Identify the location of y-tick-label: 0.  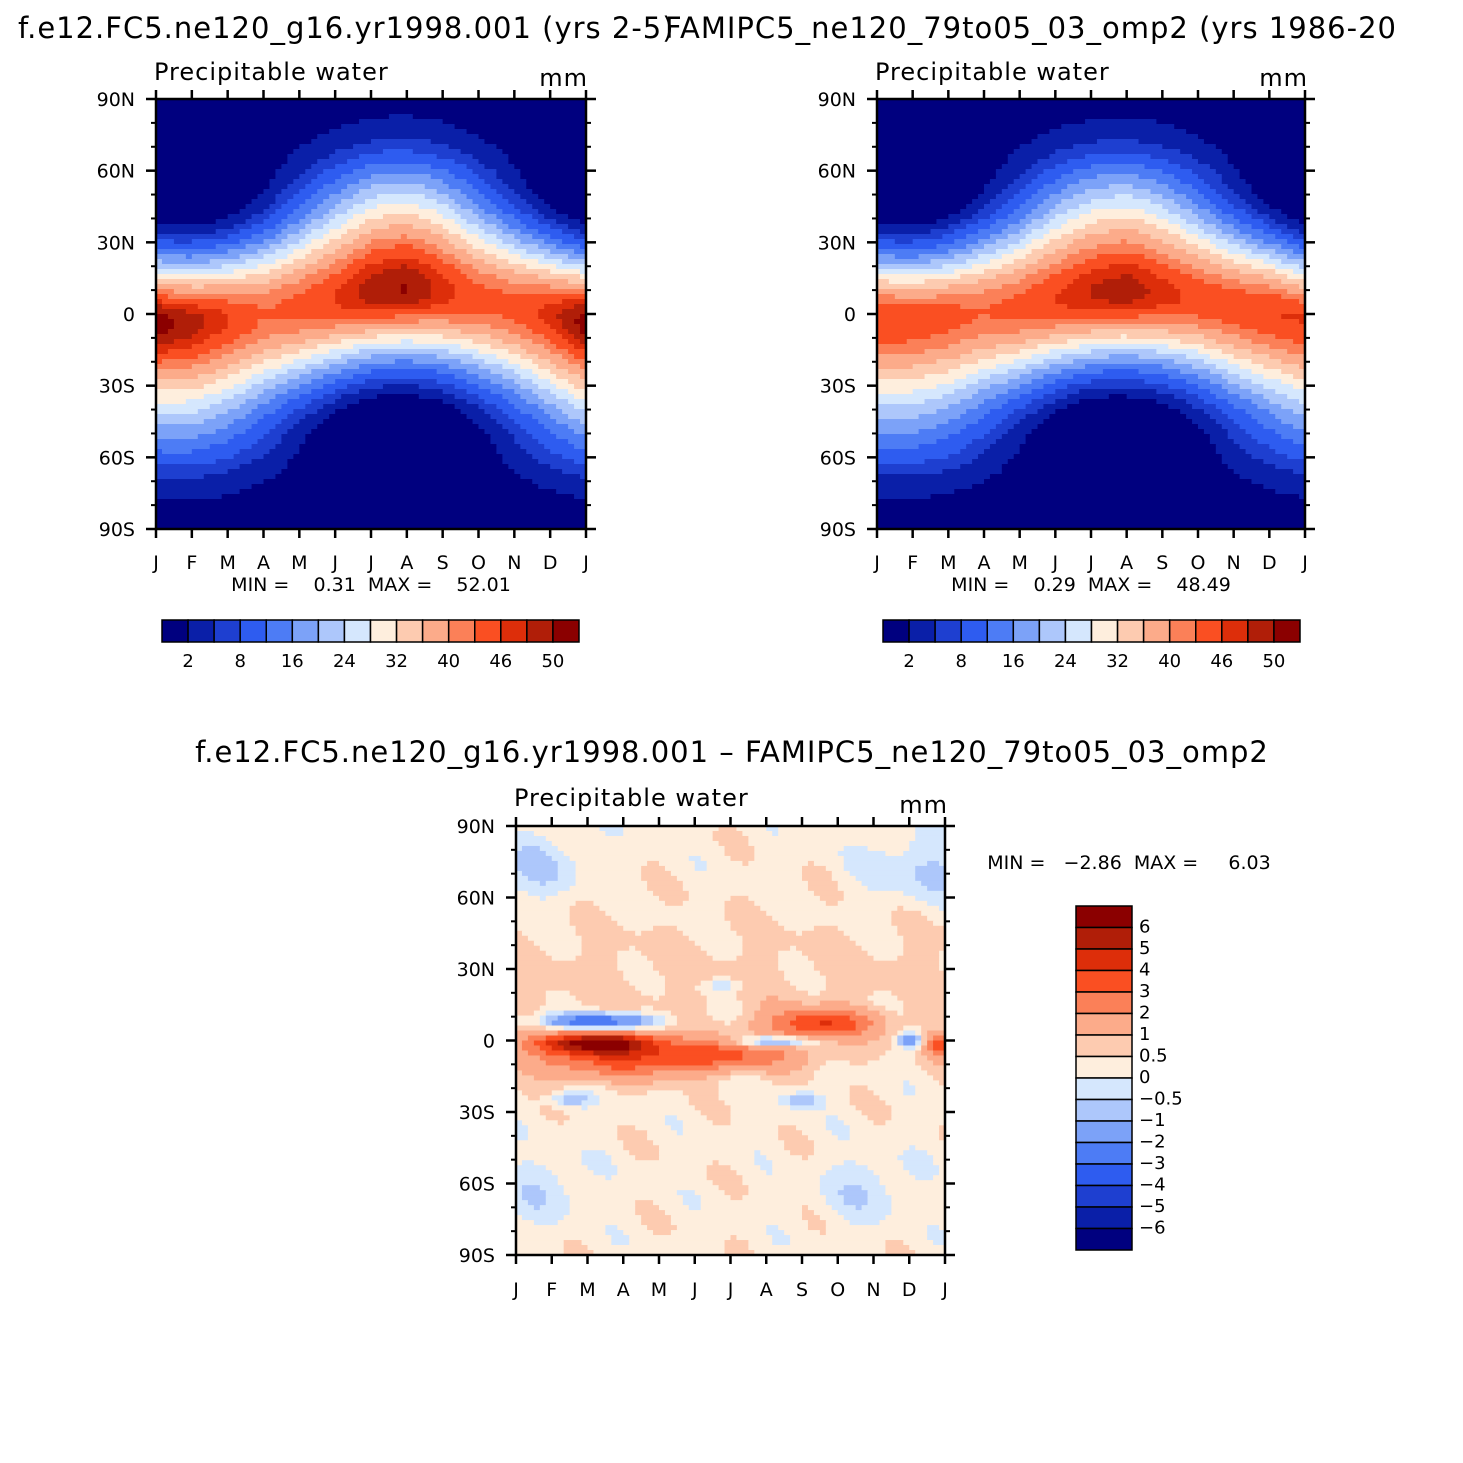
(850, 315).